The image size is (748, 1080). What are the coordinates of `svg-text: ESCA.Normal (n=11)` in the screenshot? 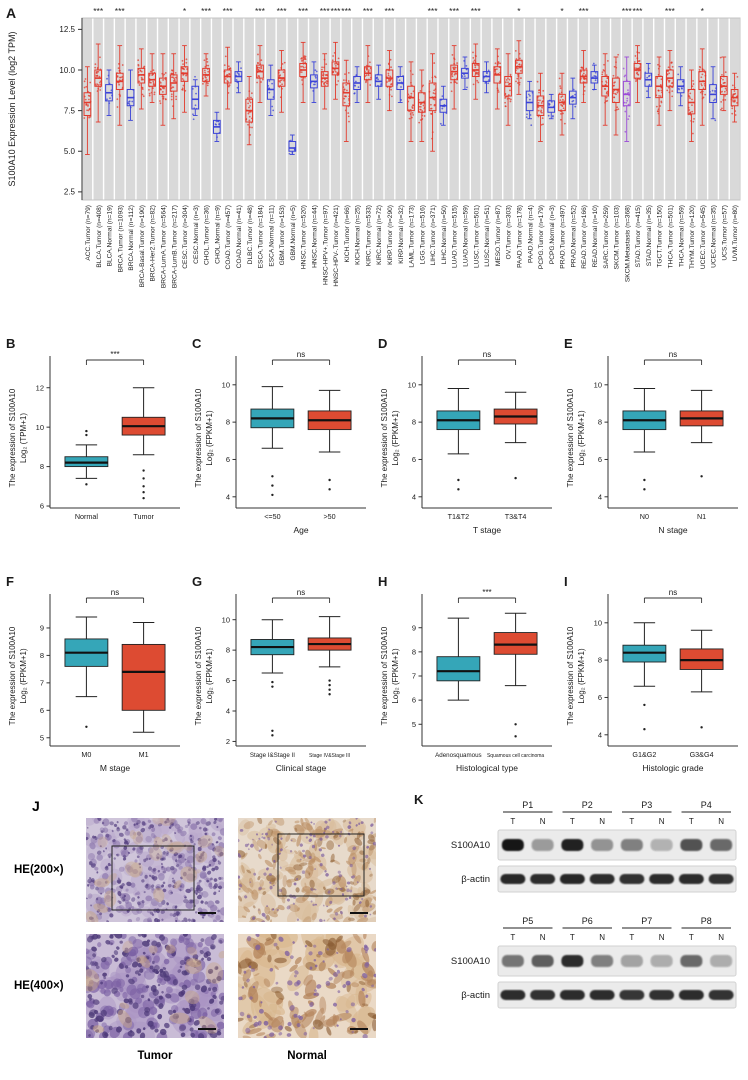 It's located at (271, 236).